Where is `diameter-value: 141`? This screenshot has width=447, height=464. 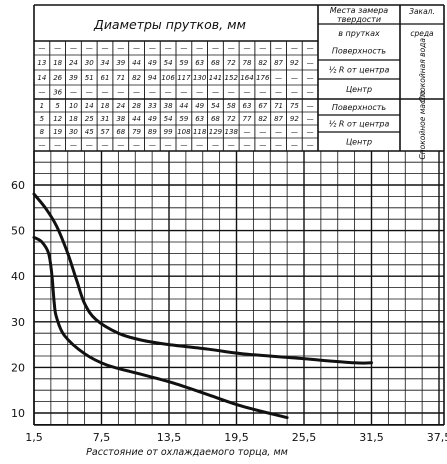
diameter-value: 141 is located at coordinates (215, 78).